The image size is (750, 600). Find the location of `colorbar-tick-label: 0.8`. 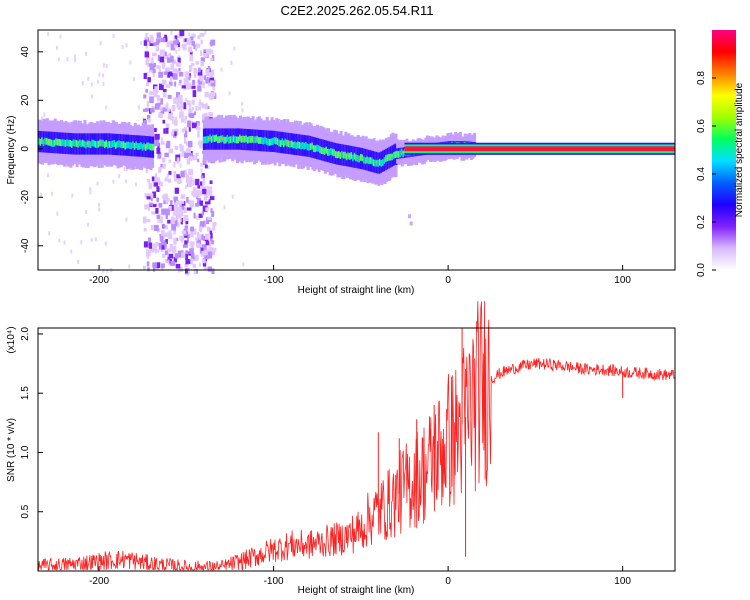

colorbar-tick-label: 0.8 is located at coordinates (701, 78).